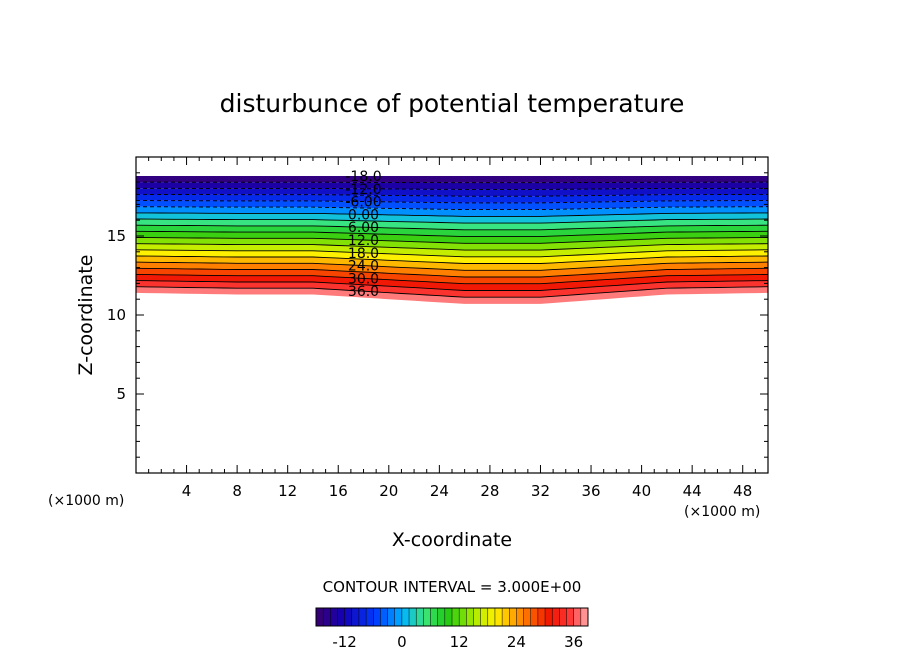  What do you see at coordinates (489, 491) in the screenshot?
I see `x-tick-label: 28` at bounding box center [489, 491].